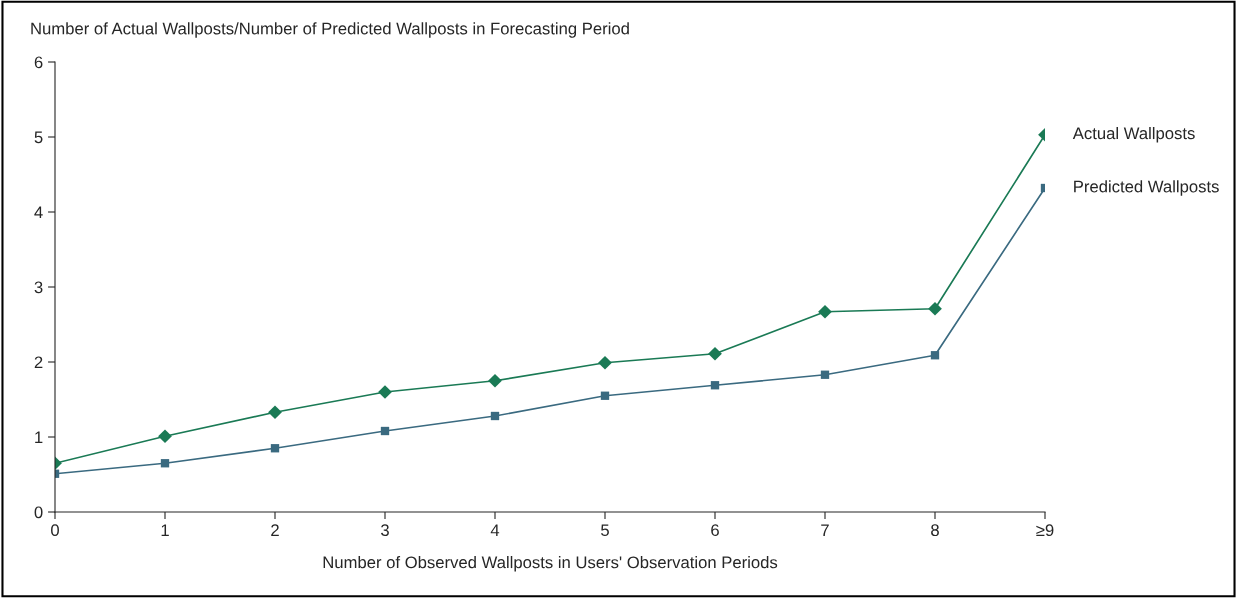 The height and width of the screenshot is (598, 1237). What do you see at coordinates (38, 287) in the screenshot?
I see `y-tick-label: 3` at bounding box center [38, 287].